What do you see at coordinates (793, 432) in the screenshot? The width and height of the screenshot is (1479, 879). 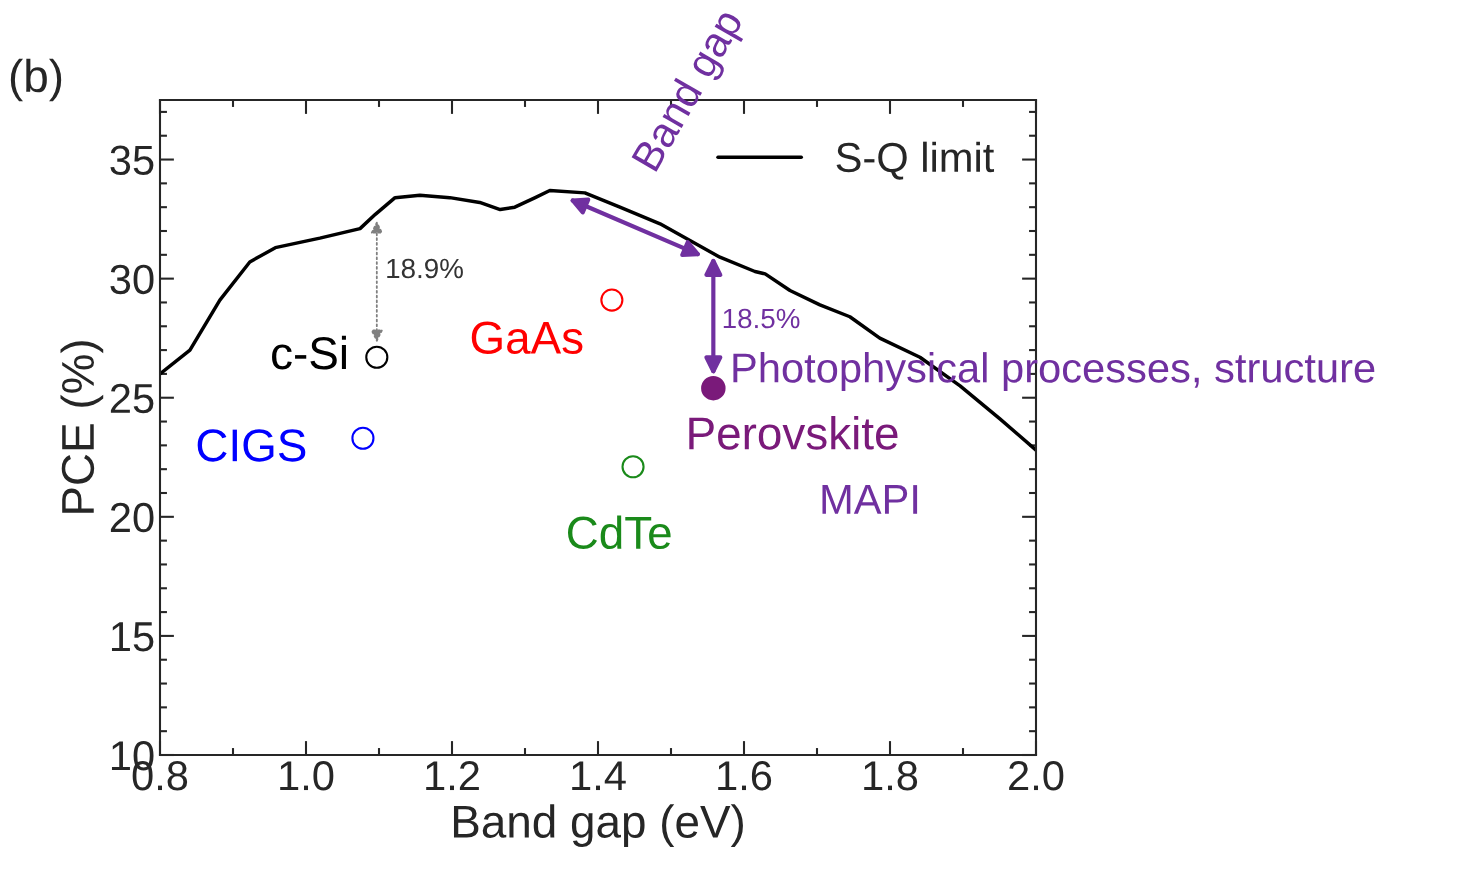 I see `series-label: Perovskite` at bounding box center [793, 432].